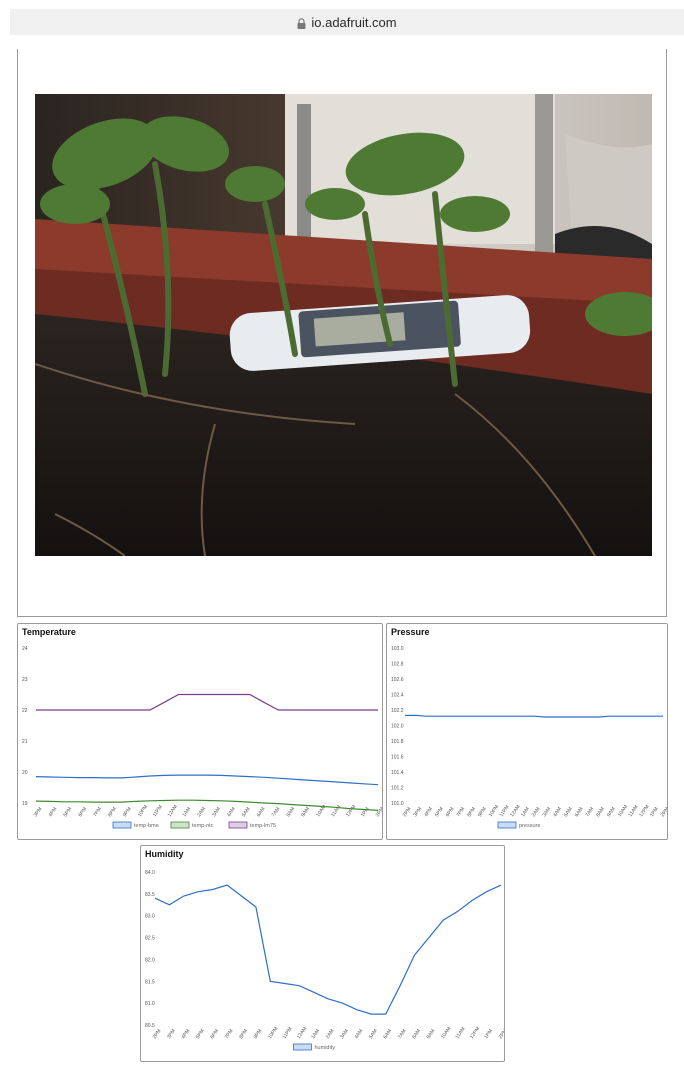 This screenshot has width=684, height=1070. What do you see at coordinates (397, 711) in the screenshot?
I see `y-tick-label: 102.2` at bounding box center [397, 711].